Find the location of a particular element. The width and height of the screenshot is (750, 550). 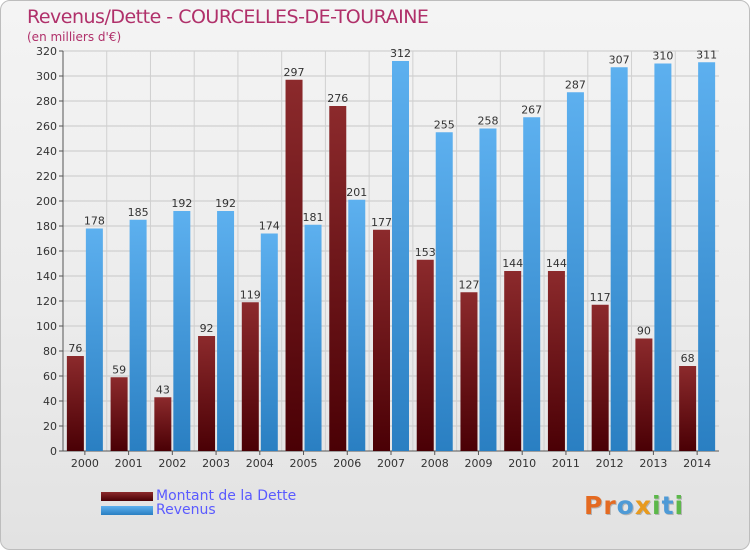

bar-revenus-2012 is located at coordinates (619, 259).